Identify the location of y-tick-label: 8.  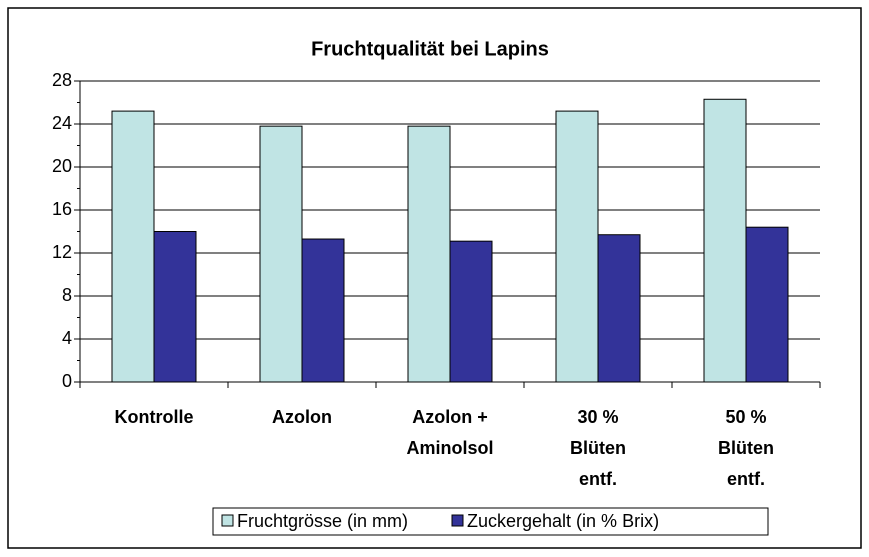
(67, 295).